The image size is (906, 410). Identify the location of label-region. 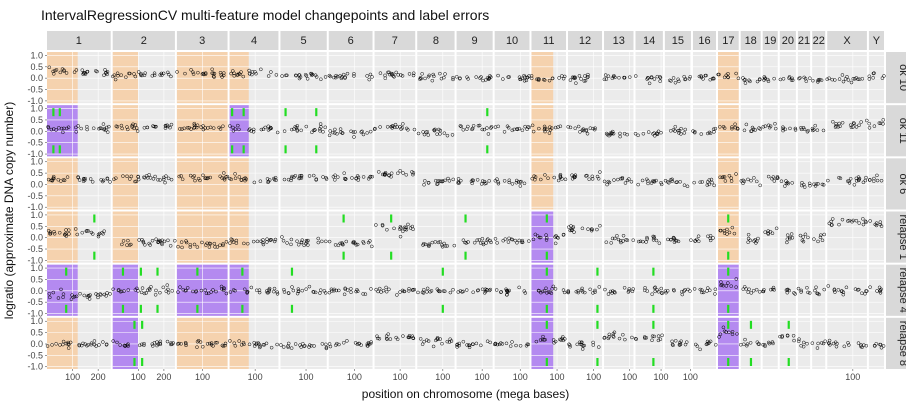
(728, 290).